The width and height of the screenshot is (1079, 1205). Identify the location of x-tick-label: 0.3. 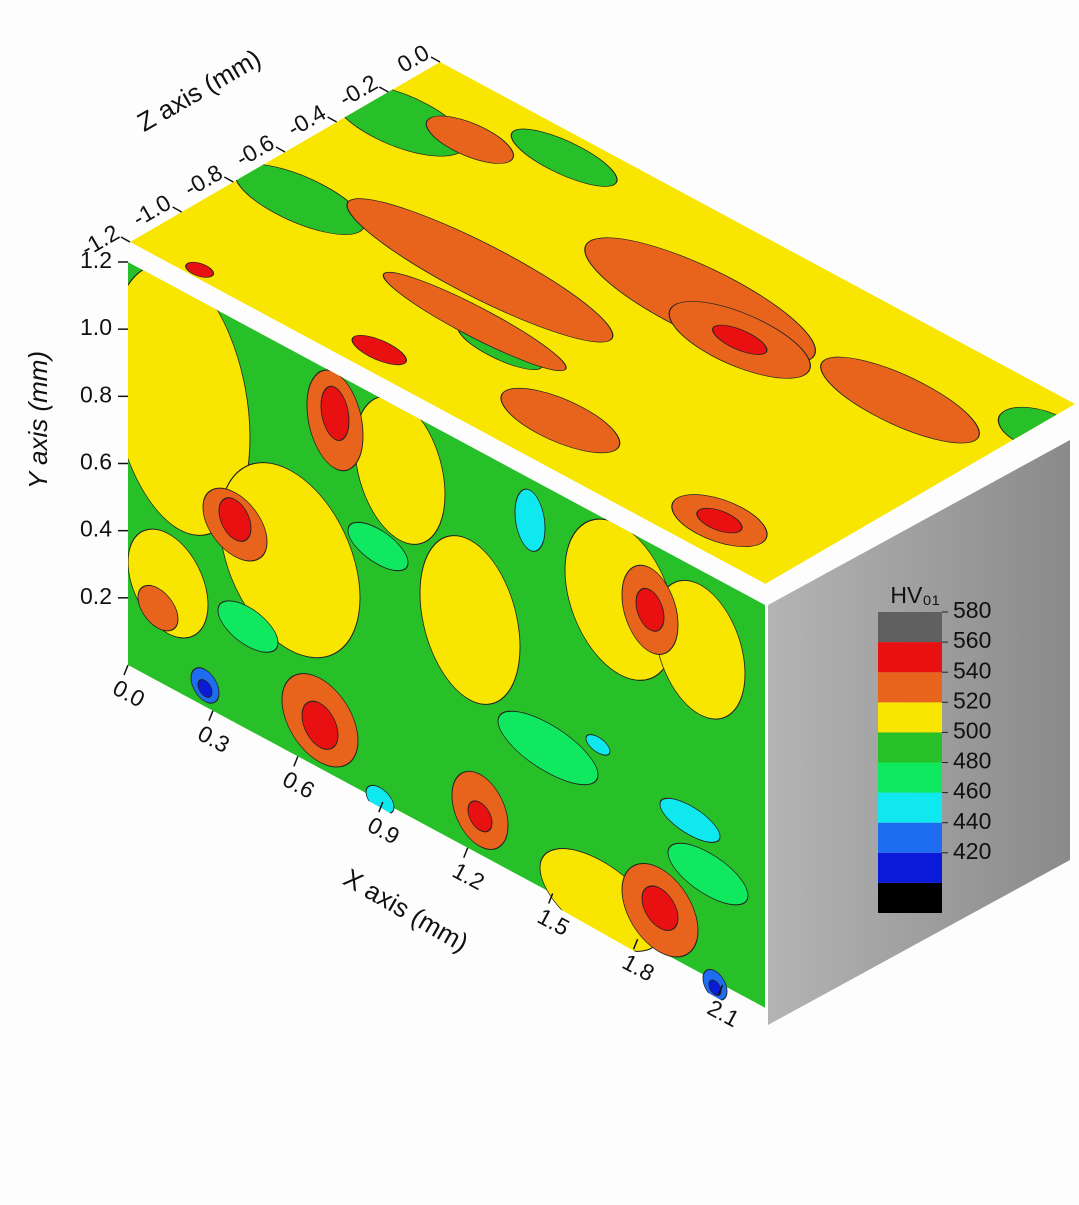
(214, 739).